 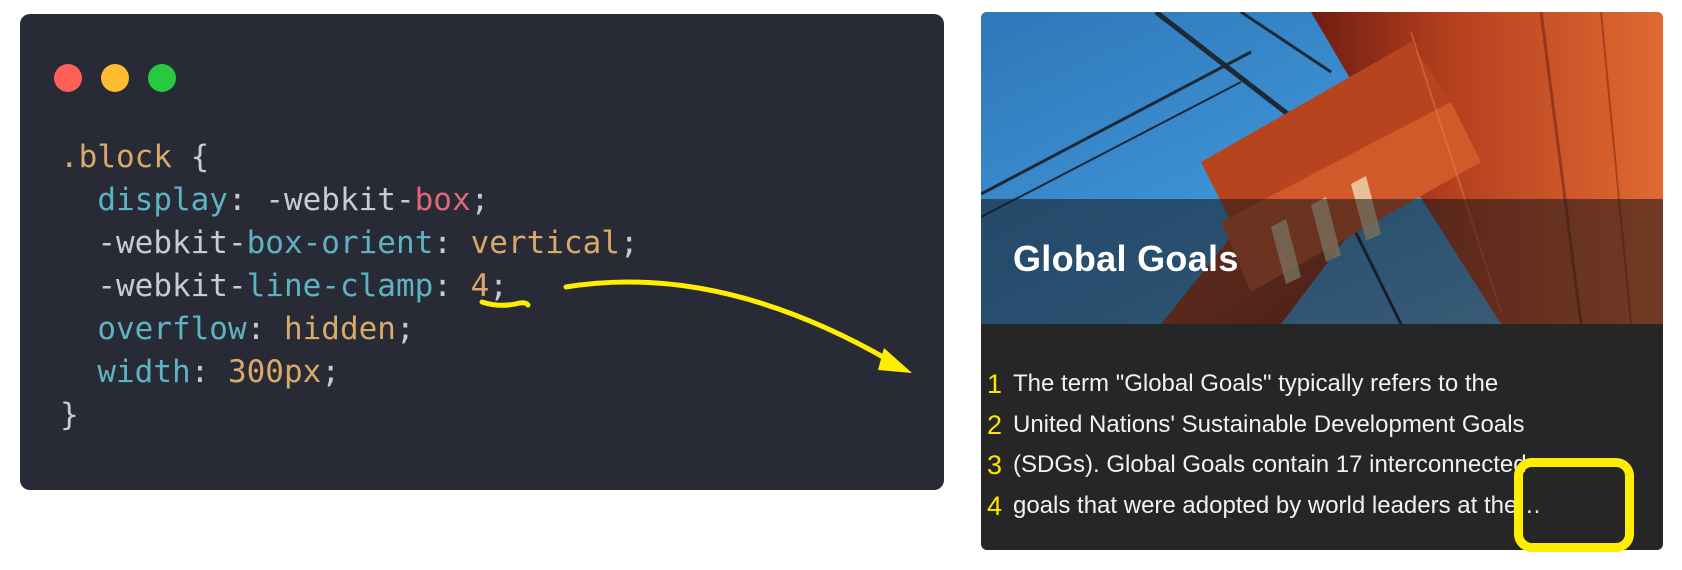 I want to click on code-token: display, so click(x=144, y=200).